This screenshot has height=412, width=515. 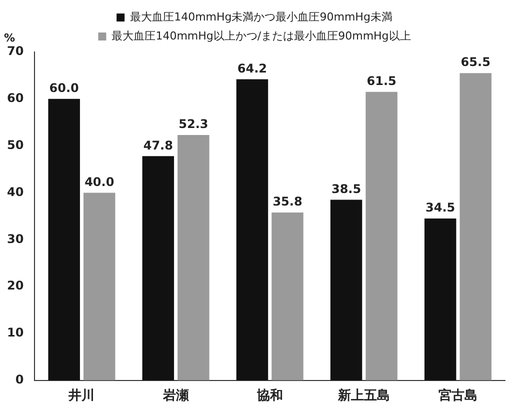 I want to click on y-tick-label: 60, so click(x=15, y=98).